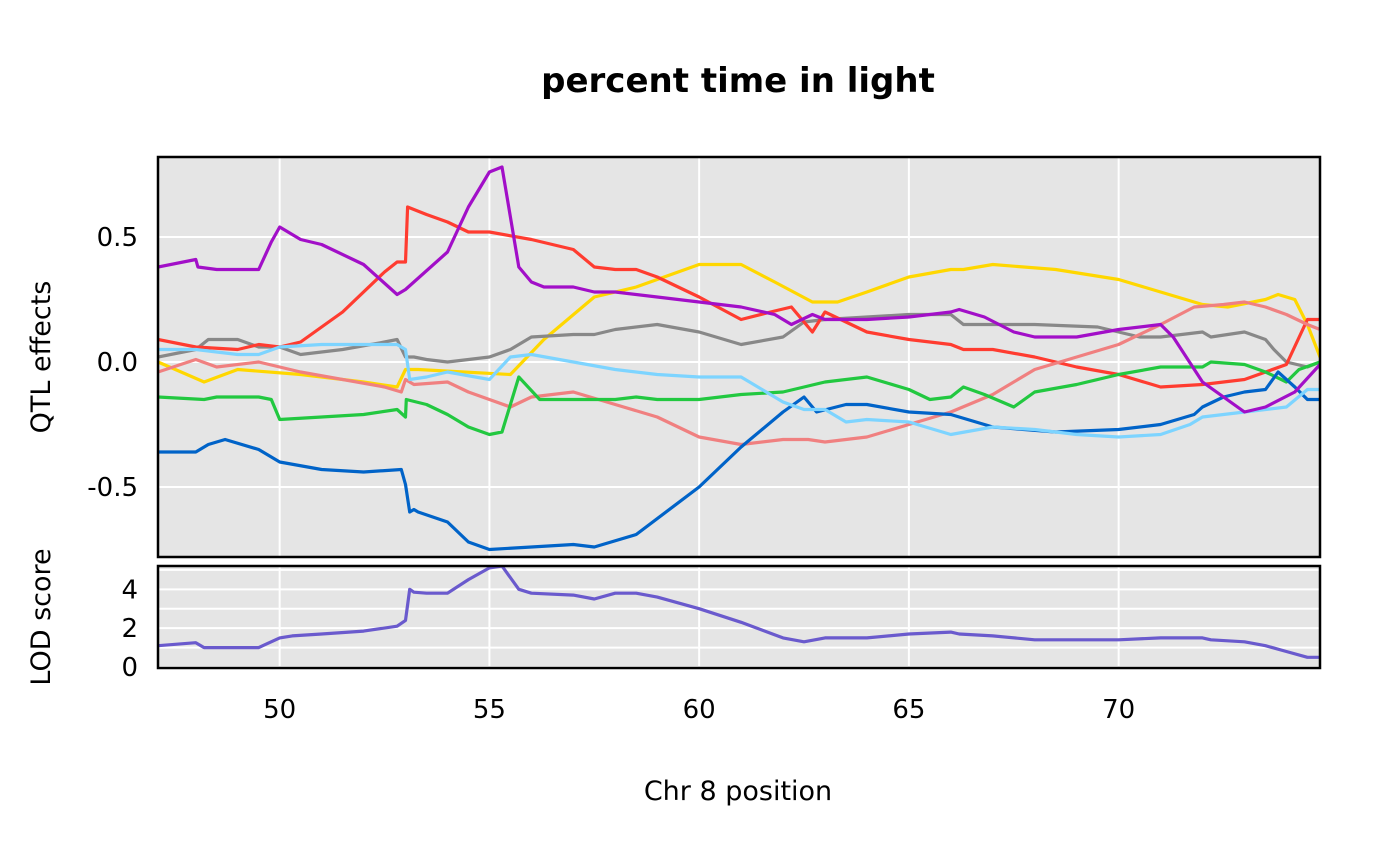  I want to click on x-axis: 50 55 60 65 70, so click(699, 710).